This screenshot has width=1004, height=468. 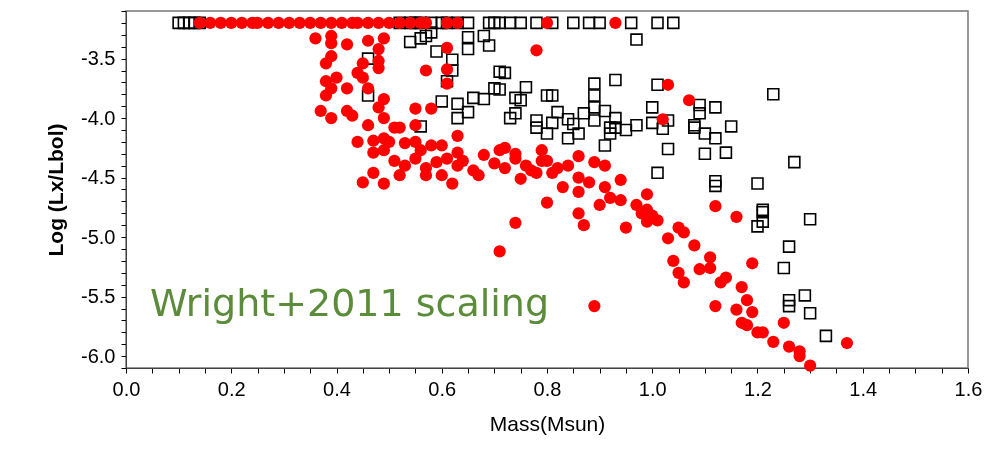 What do you see at coordinates (547, 423) in the screenshot?
I see `x-axis-title: Mass(Msun)` at bounding box center [547, 423].